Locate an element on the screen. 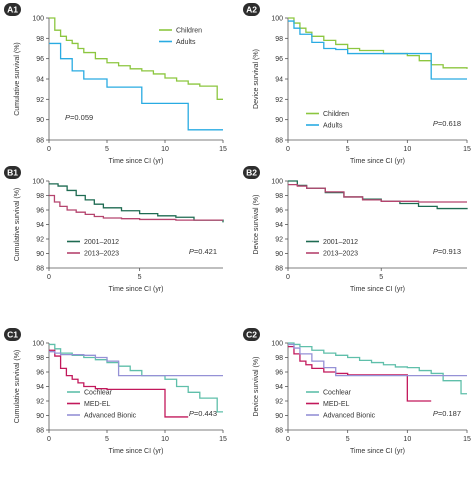 The width and height of the screenshot is (474, 491). p-value-annotation: P=0.059 is located at coordinates (79, 117).